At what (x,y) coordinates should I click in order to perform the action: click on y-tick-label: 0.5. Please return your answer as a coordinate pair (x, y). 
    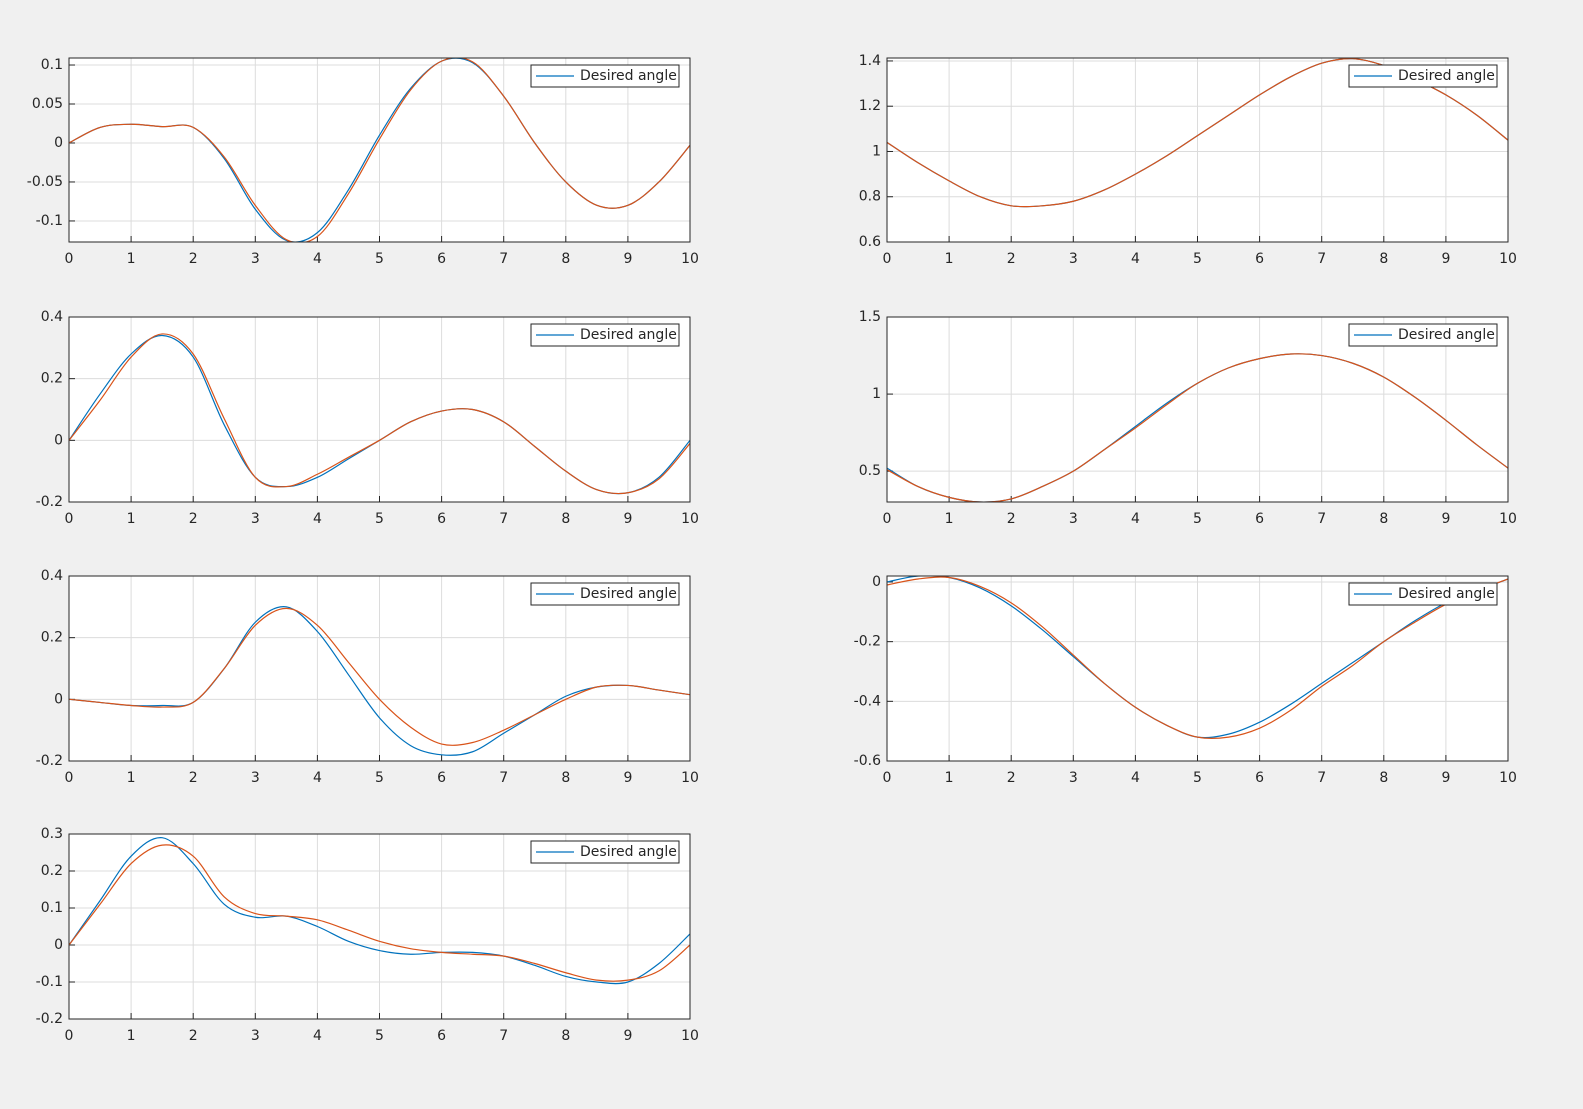
    Looking at the image, I should click on (870, 471).